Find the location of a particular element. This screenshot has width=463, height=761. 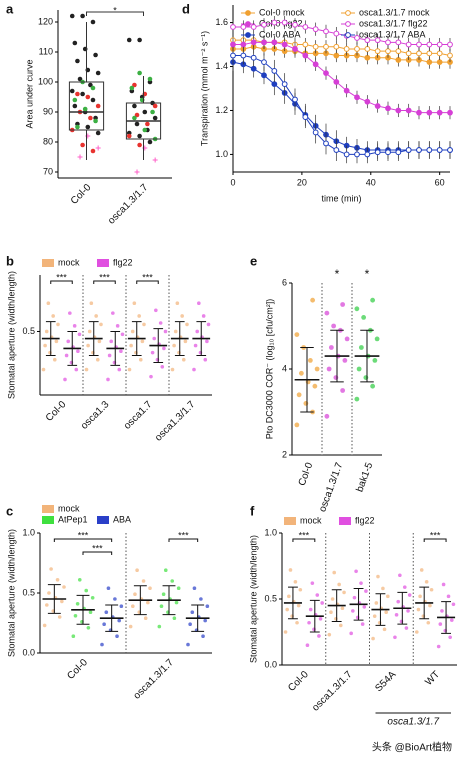

y-tick-label: 70 is located at coordinates (48, 171).